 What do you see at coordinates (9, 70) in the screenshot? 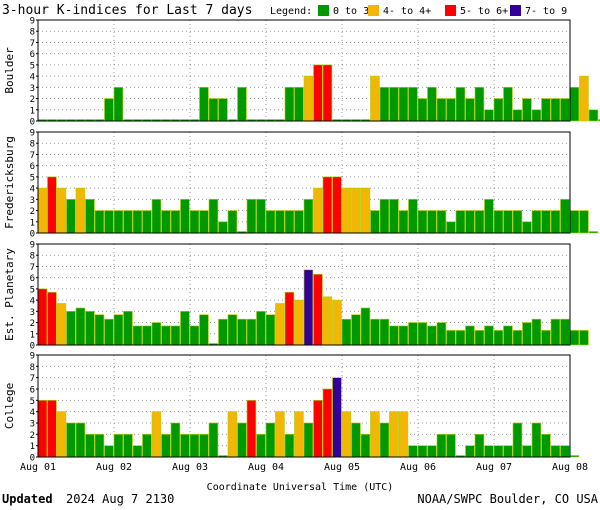
I see `station-label: Boulder` at bounding box center [9, 70].